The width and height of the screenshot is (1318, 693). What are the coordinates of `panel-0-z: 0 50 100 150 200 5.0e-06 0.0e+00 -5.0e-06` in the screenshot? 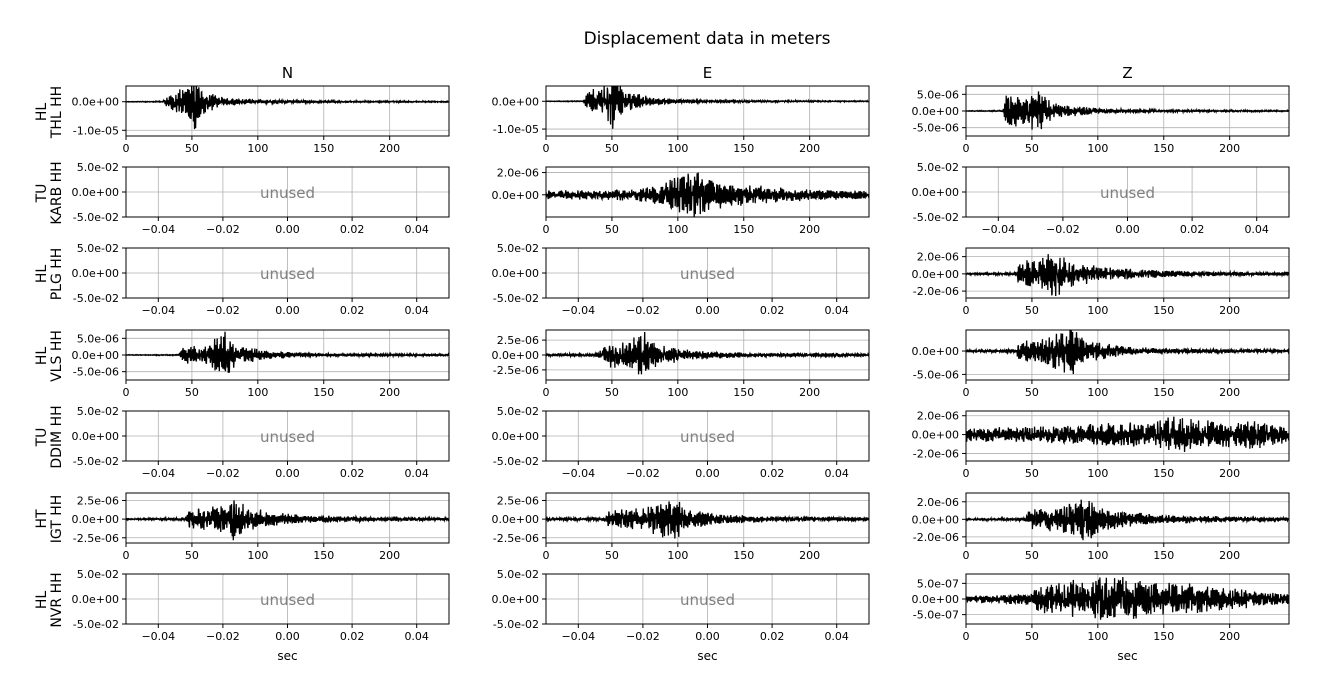 It's located at (1101, 120).